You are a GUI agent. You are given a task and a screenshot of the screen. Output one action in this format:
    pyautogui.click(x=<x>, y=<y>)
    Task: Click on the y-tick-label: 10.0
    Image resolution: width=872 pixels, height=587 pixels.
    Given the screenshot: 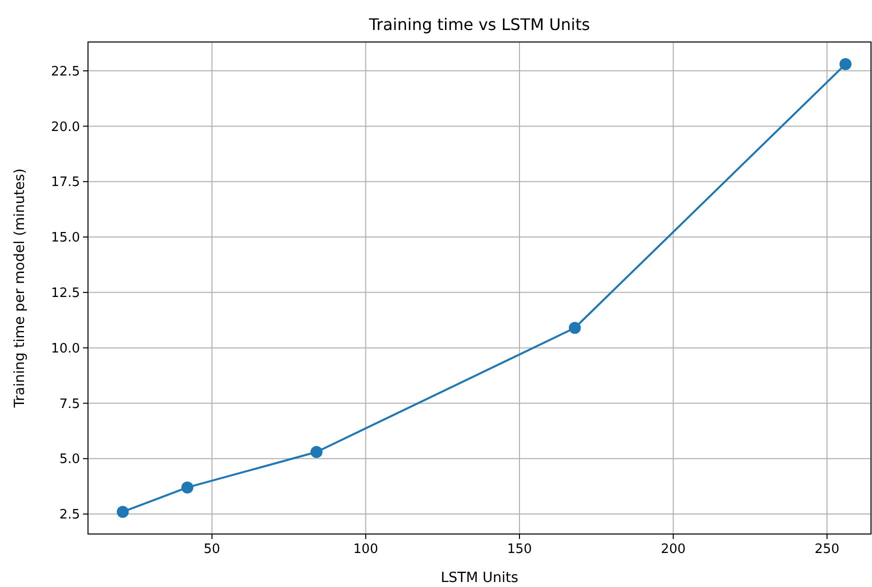 What is the action you would take?
    pyautogui.click(x=65, y=348)
    